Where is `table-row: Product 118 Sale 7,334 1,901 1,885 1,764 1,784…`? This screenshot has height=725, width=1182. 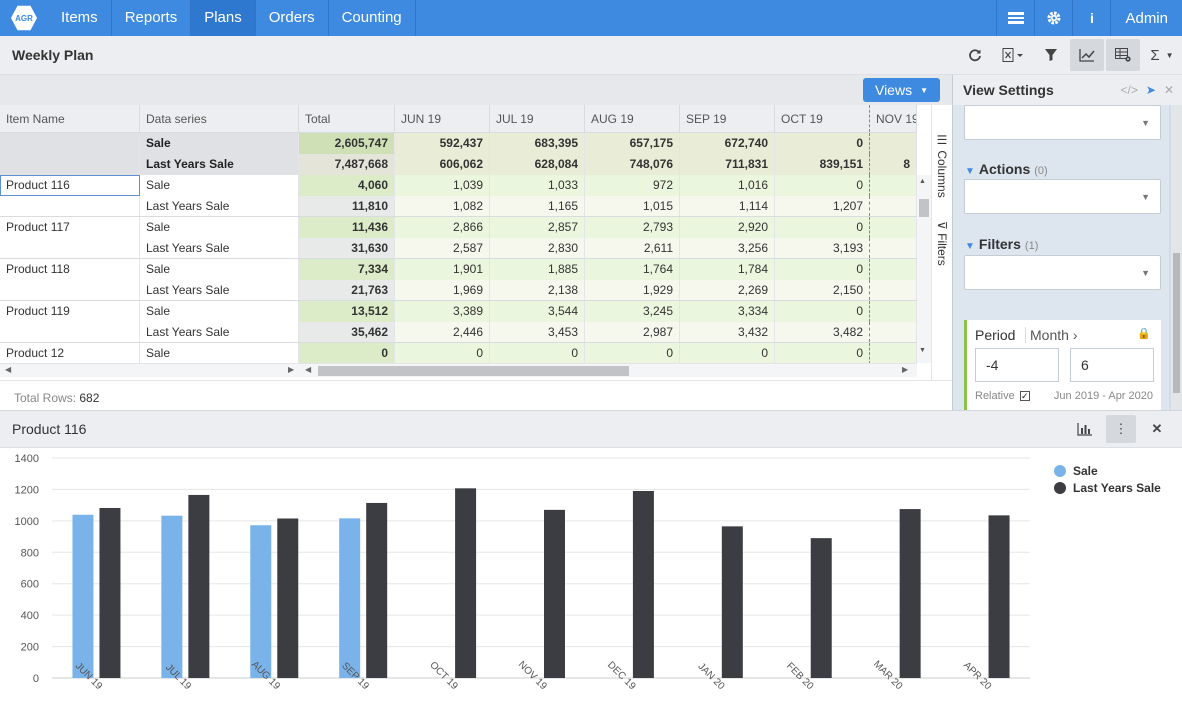
table-row: Product 118 Sale 7,334 1,901 1,885 1,764 1,784… is located at coordinates (458, 269).